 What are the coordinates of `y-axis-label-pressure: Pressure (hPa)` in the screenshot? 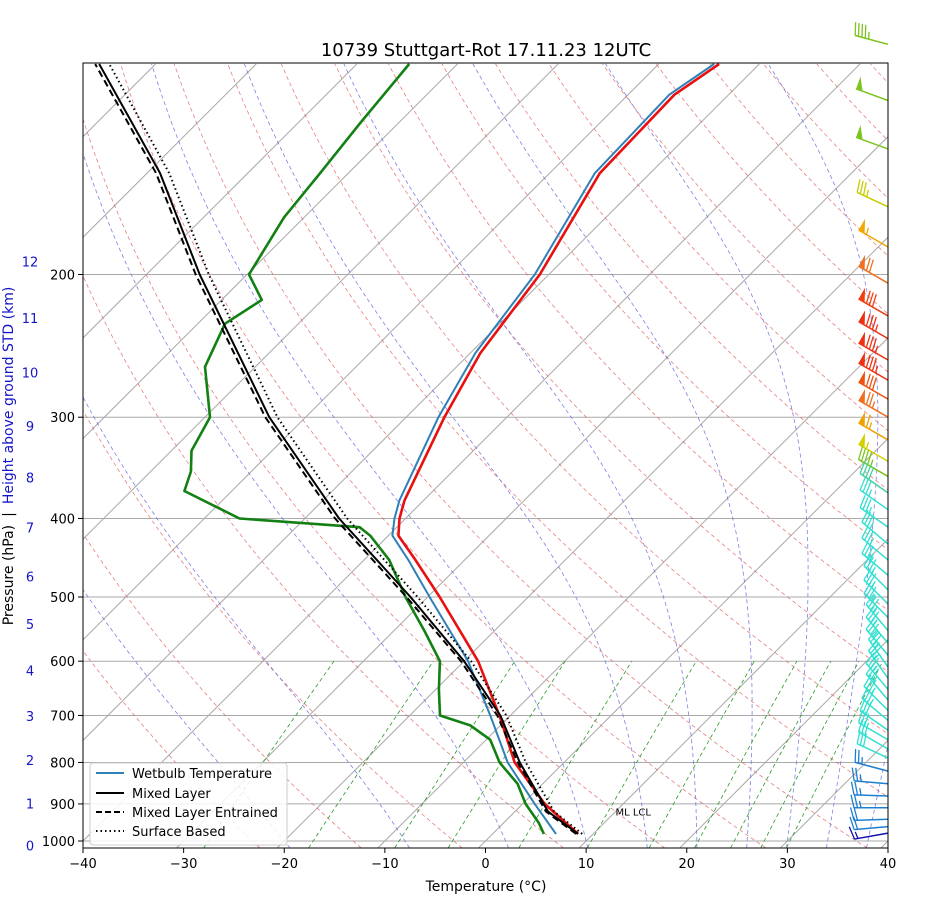 It's located at (9, 575).